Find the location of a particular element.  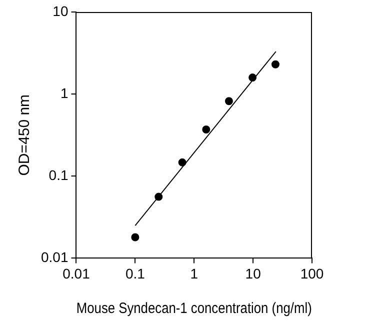

x-axis-title: Mouse Syndecan-1 concentration (ng/ml) is located at coordinates (194, 307).